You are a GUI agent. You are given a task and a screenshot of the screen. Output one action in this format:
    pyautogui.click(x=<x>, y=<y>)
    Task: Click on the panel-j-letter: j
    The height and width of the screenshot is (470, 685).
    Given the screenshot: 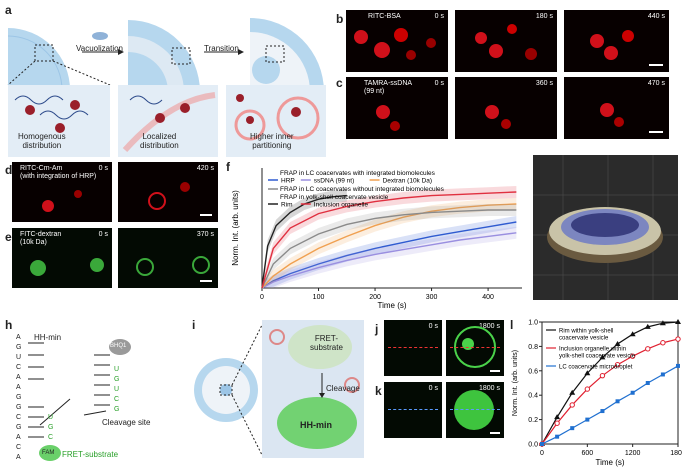 What is the action you would take?
    pyautogui.click(x=377, y=329)
    